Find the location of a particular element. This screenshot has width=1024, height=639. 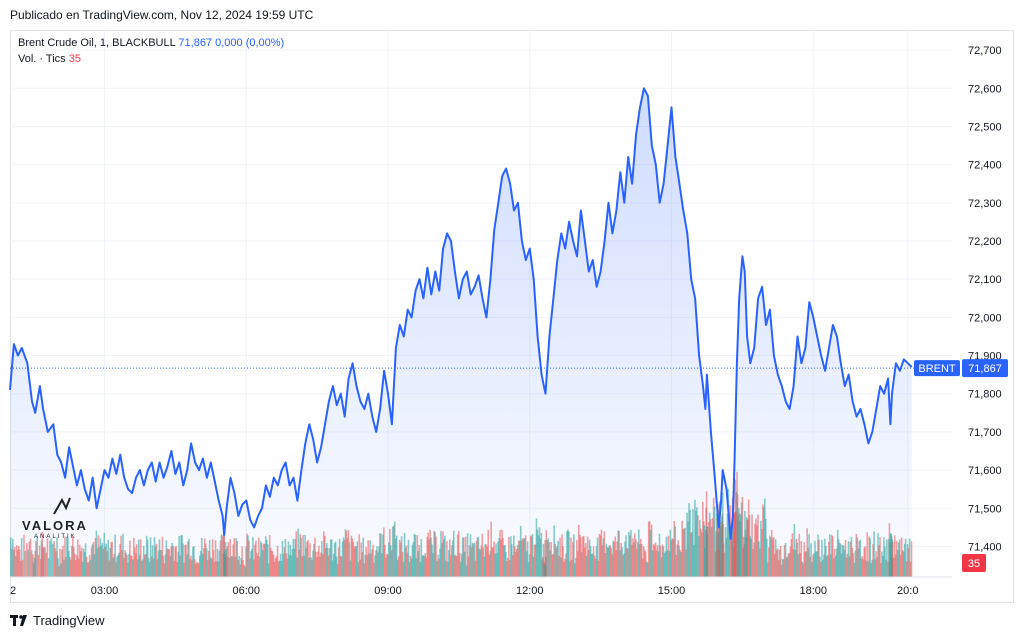

watermark-arrow-icon is located at coordinates (62, 506).